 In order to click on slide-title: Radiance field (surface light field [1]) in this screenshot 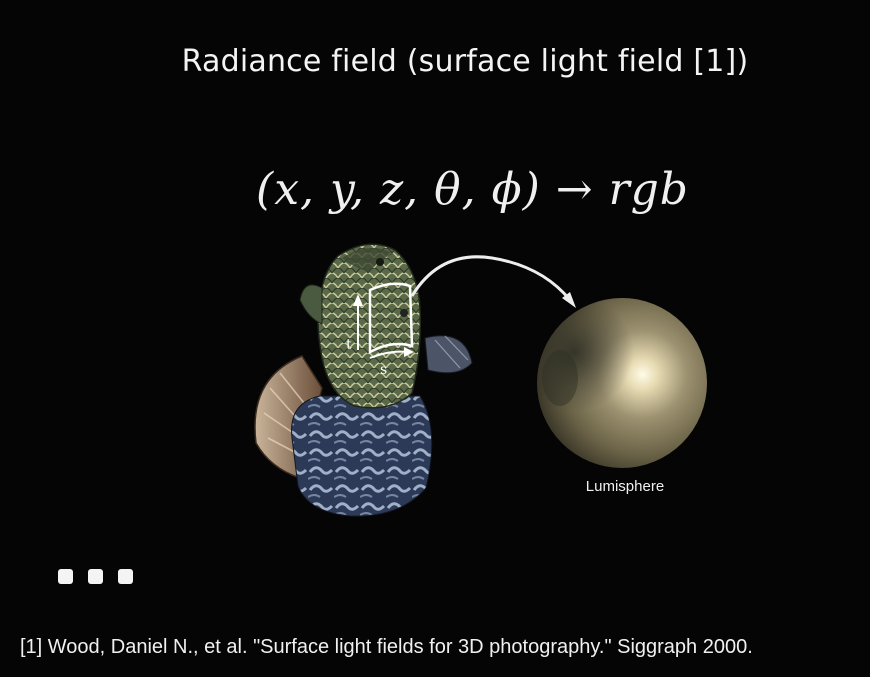, I will do `click(465, 61)`.